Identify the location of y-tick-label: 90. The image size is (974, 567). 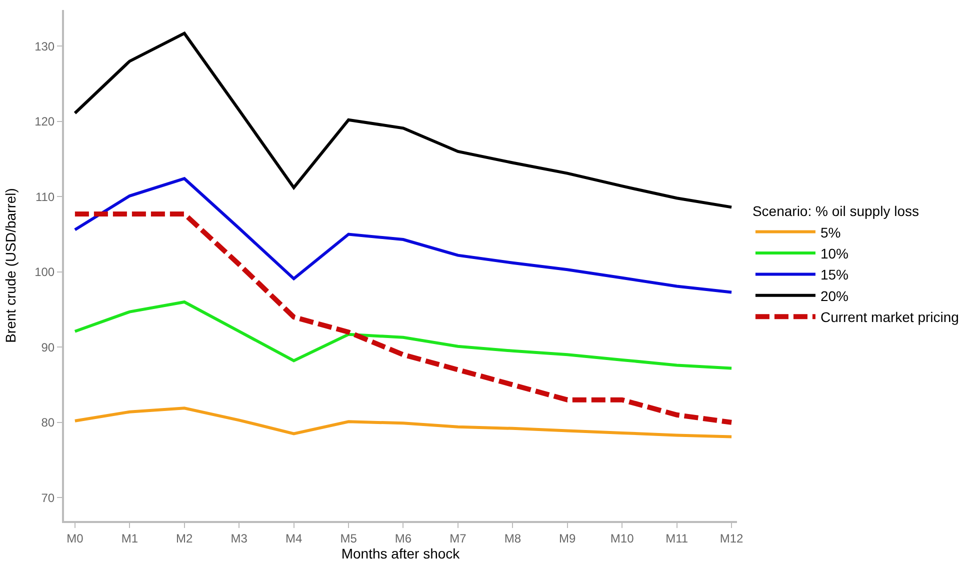
(48, 347).